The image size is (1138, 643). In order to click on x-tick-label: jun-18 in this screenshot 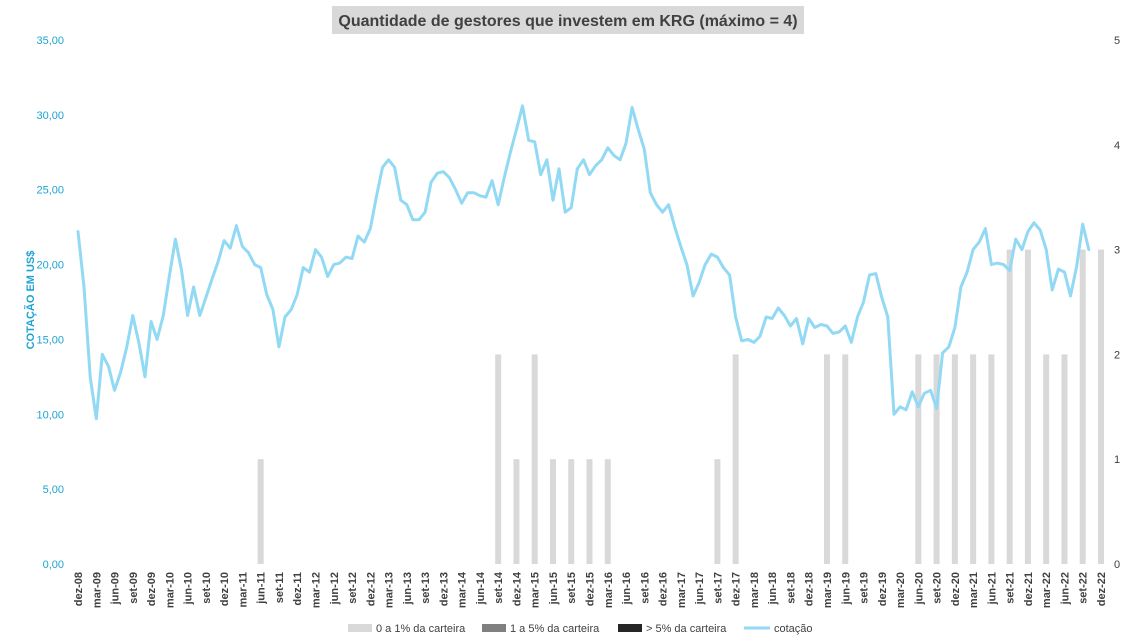, I will do `click(773, 588)`.